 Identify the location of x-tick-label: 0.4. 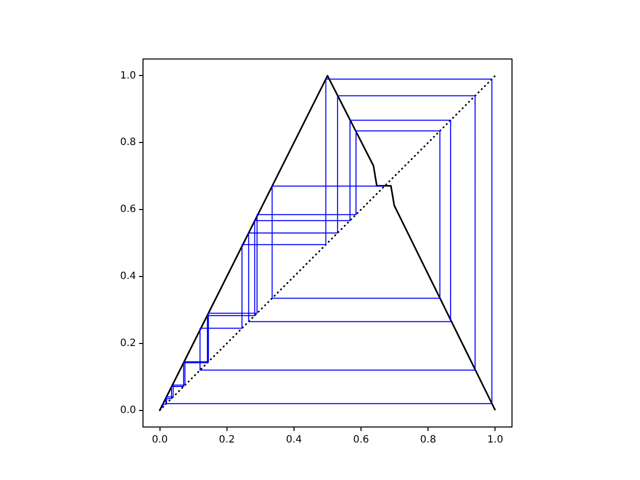
(294, 440).